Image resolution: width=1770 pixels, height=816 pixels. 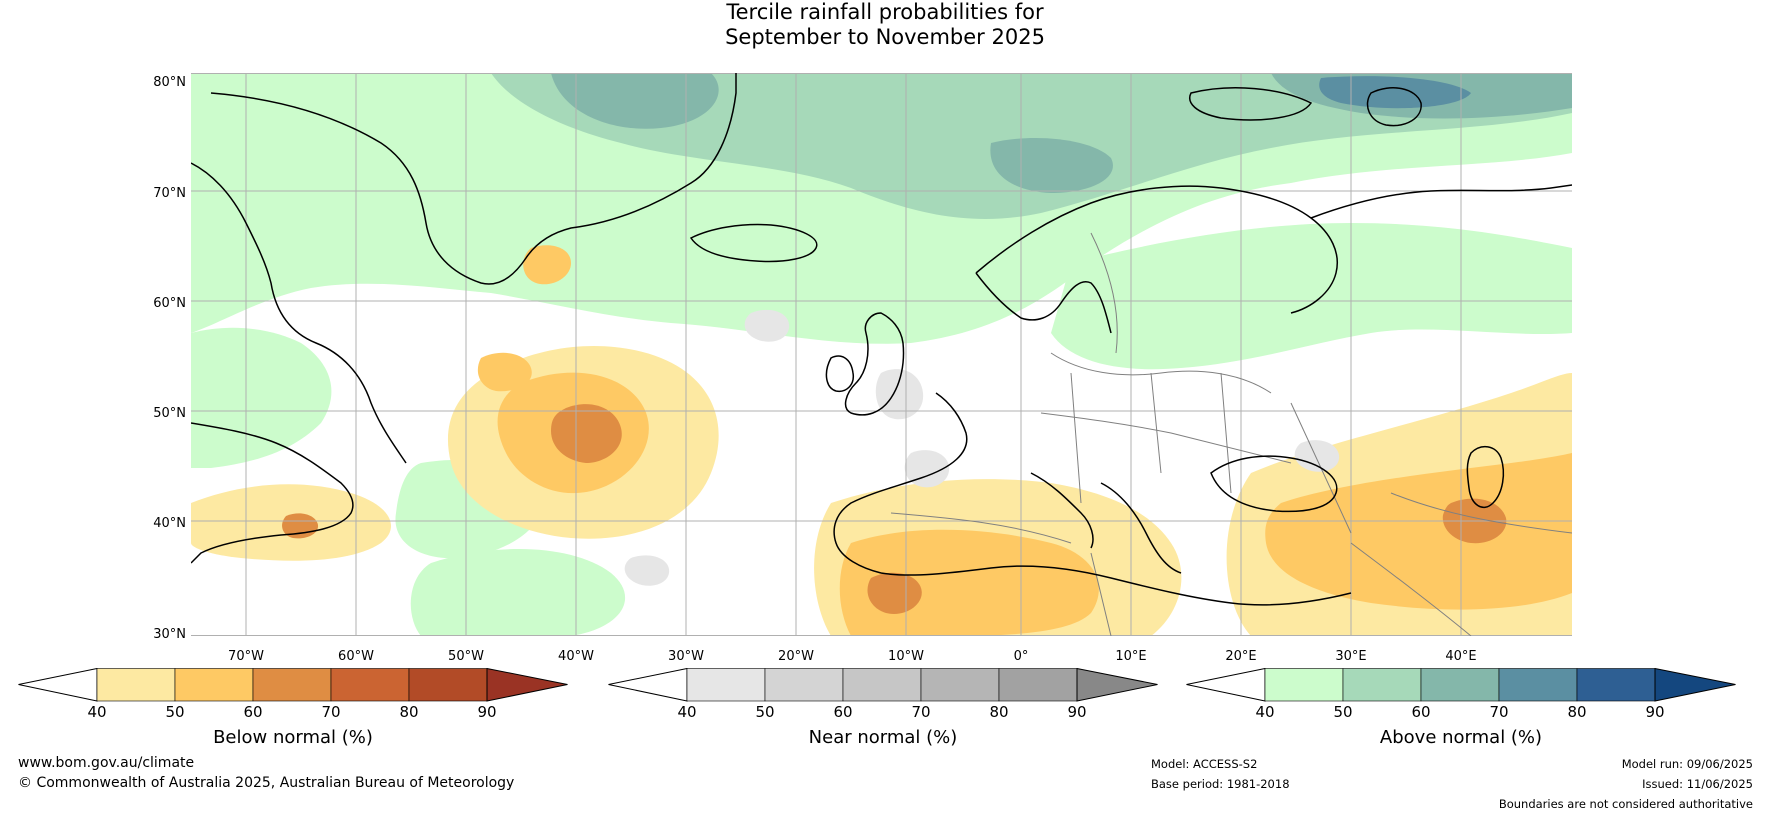 What do you see at coordinates (765, 712) in the screenshot?
I see `near-tick-50: 50` at bounding box center [765, 712].